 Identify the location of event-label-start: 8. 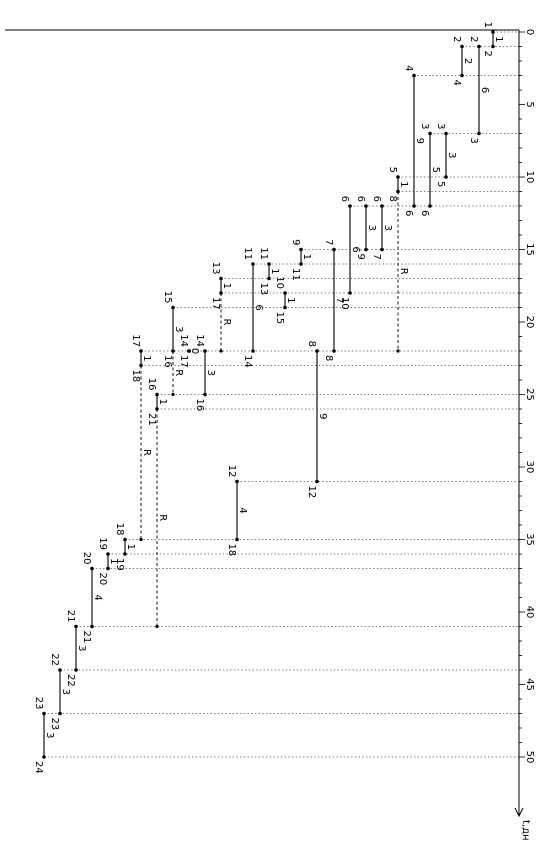
(311, 344).